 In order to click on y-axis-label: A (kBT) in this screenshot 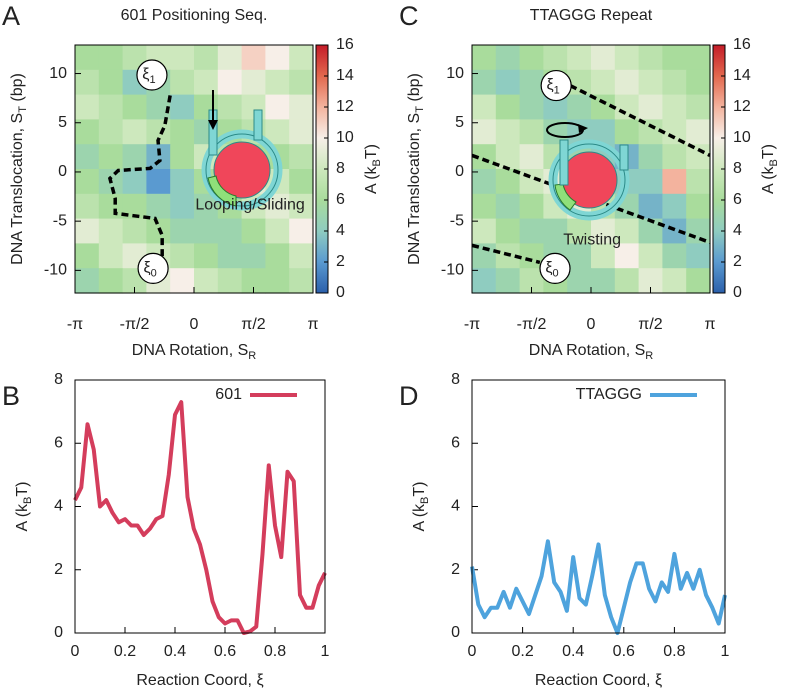, I will do `click(421, 506)`.